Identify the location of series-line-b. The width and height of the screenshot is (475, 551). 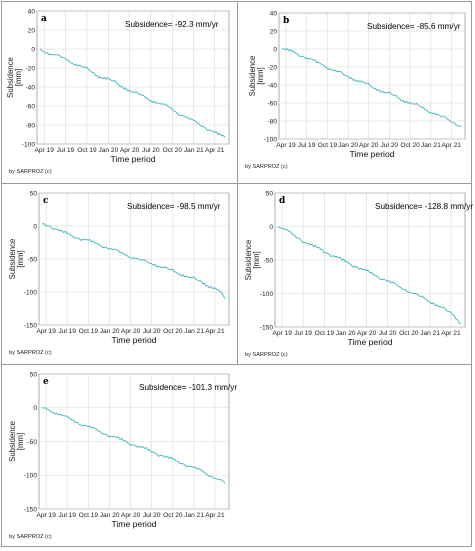
(372, 87).